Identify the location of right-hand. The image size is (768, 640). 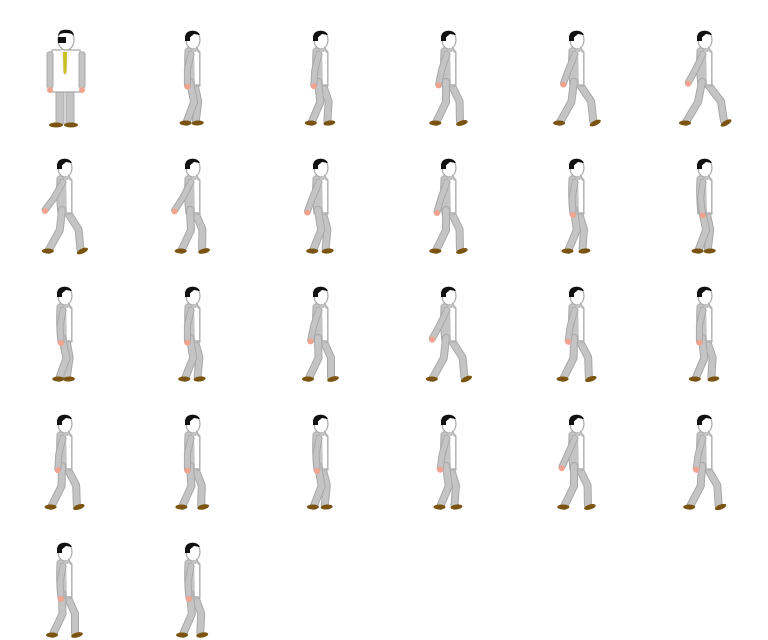
(82, 90).